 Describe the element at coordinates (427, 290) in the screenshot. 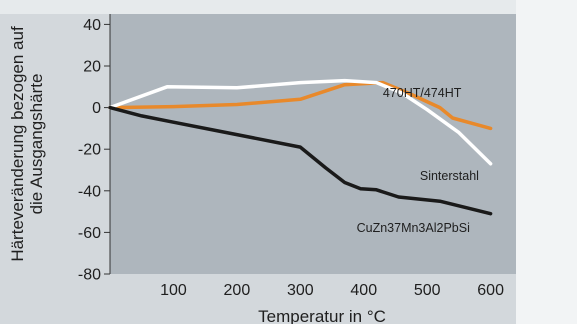

I see `x-tick-label: 500` at that location.